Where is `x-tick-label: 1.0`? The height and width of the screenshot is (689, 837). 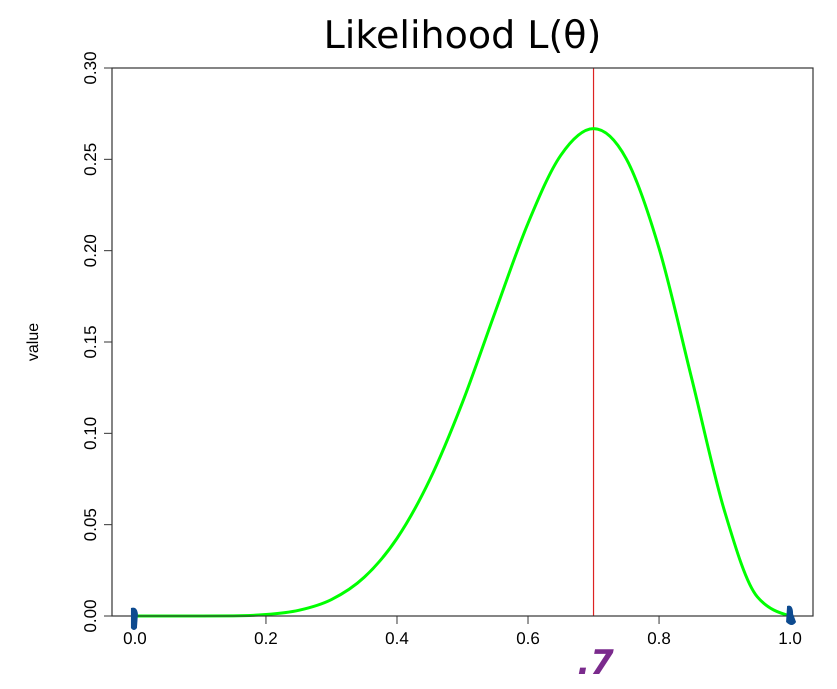
x-tick-label: 1.0 is located at coordinates (790, 638).